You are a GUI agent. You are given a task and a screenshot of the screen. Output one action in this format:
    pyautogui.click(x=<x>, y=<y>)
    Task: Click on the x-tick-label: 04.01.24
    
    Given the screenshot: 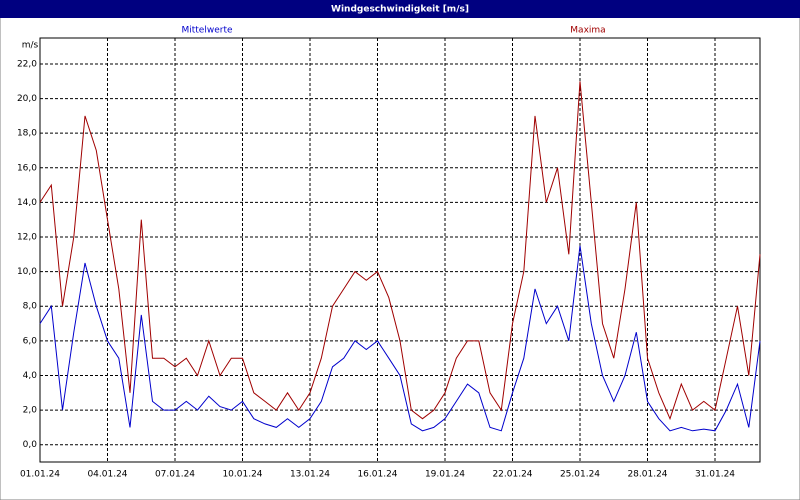 What is the action you would take?
    pyautogui.click(x=107, y=475)
    